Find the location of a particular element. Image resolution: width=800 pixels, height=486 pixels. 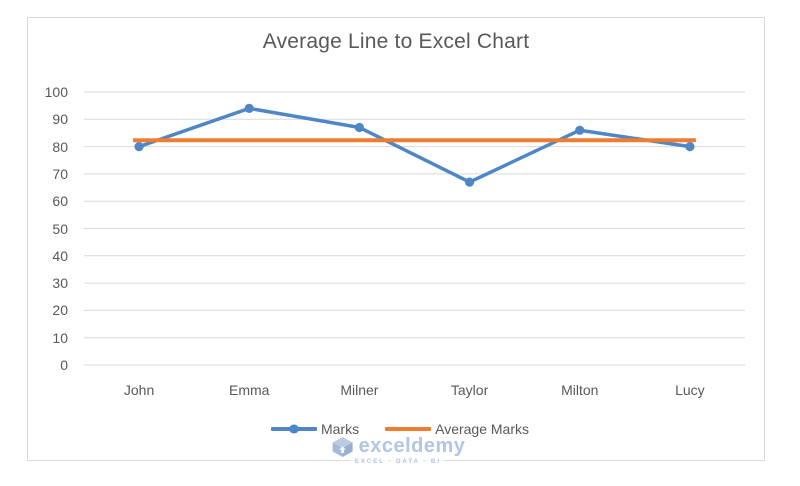

legend-item-average-marks: Average Marks is located at coordinates (457, 429).